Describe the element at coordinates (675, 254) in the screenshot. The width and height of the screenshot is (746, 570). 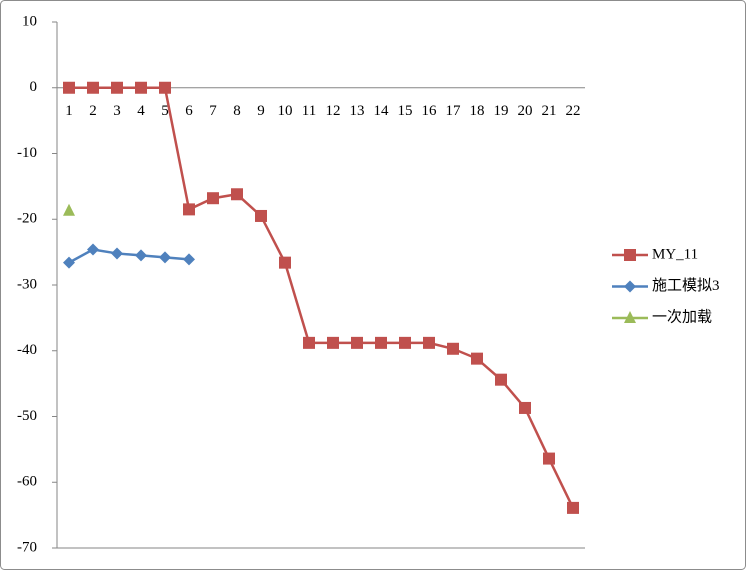
I see `legend-label: MY_11` at that location.